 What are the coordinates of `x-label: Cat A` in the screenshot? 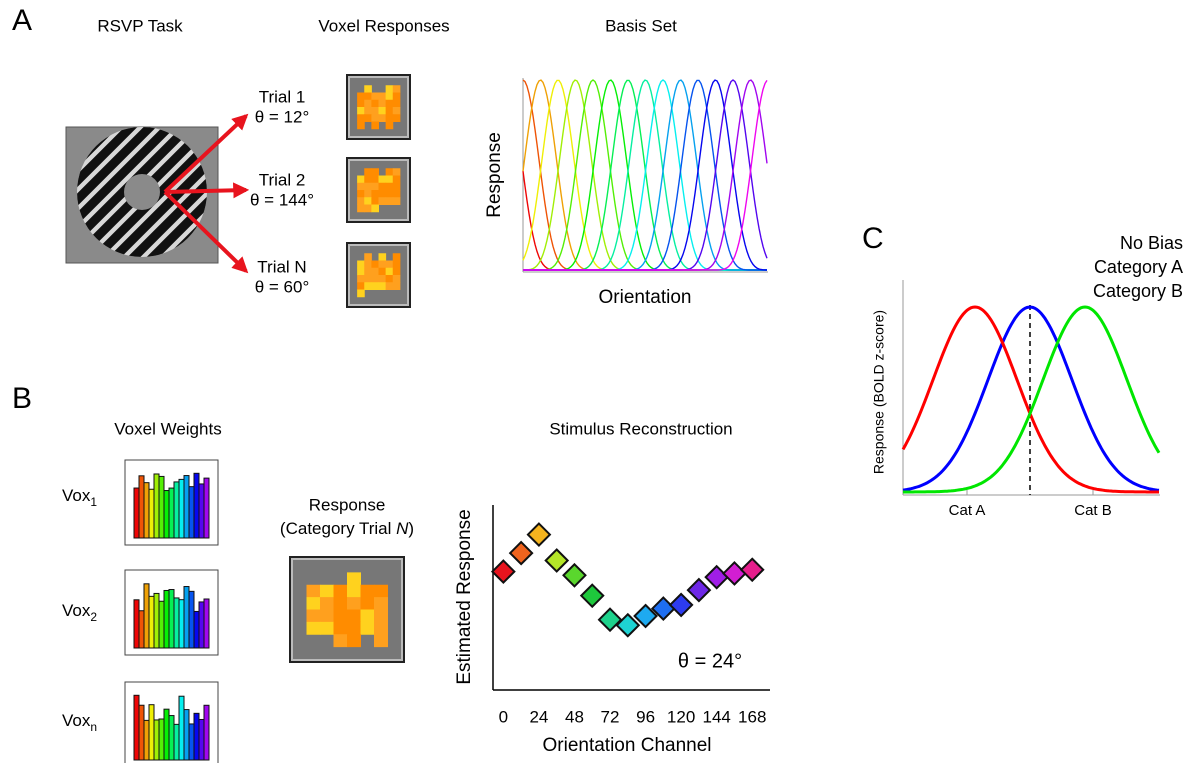 It's located at (967, 510).